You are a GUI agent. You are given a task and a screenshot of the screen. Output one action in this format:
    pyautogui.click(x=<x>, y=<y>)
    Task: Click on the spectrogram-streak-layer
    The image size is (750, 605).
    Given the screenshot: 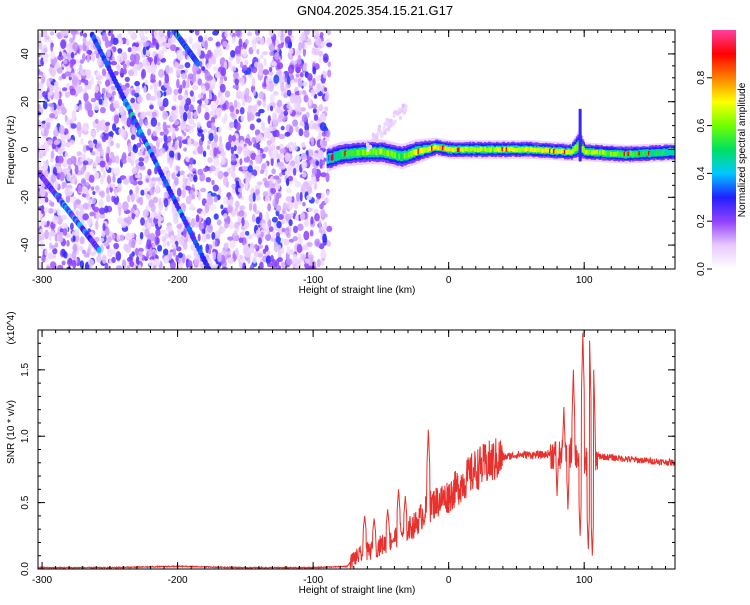 What is the action you would take?
    pyautogui.click(x=125, y=149)
    